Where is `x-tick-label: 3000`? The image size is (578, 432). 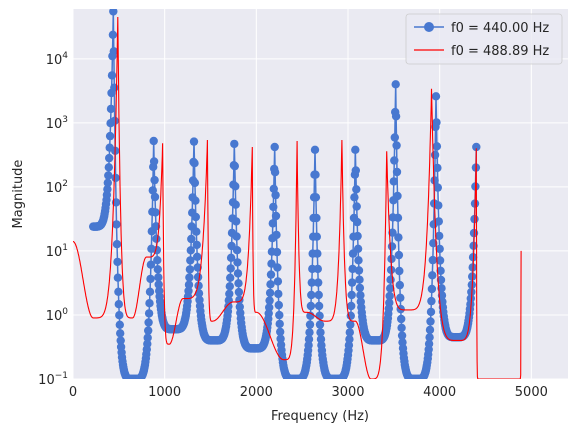
x-tick-label: 3000 is located at coordinates (347, 392).